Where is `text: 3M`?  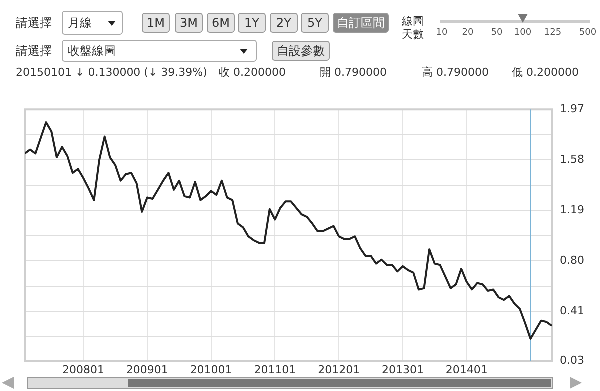
text: 3M is located at coordinates (189, 23).